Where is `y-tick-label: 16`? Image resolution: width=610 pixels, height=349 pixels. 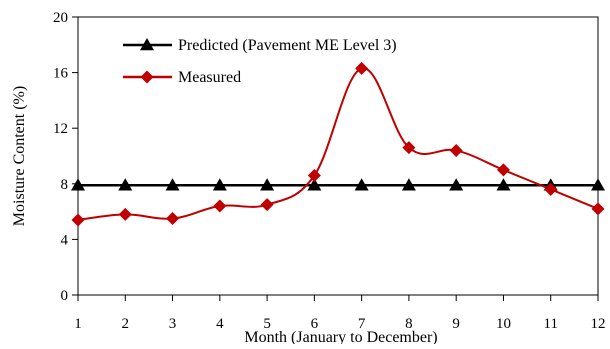
y-tick-label: 16 is located at coordinates (61, 74).